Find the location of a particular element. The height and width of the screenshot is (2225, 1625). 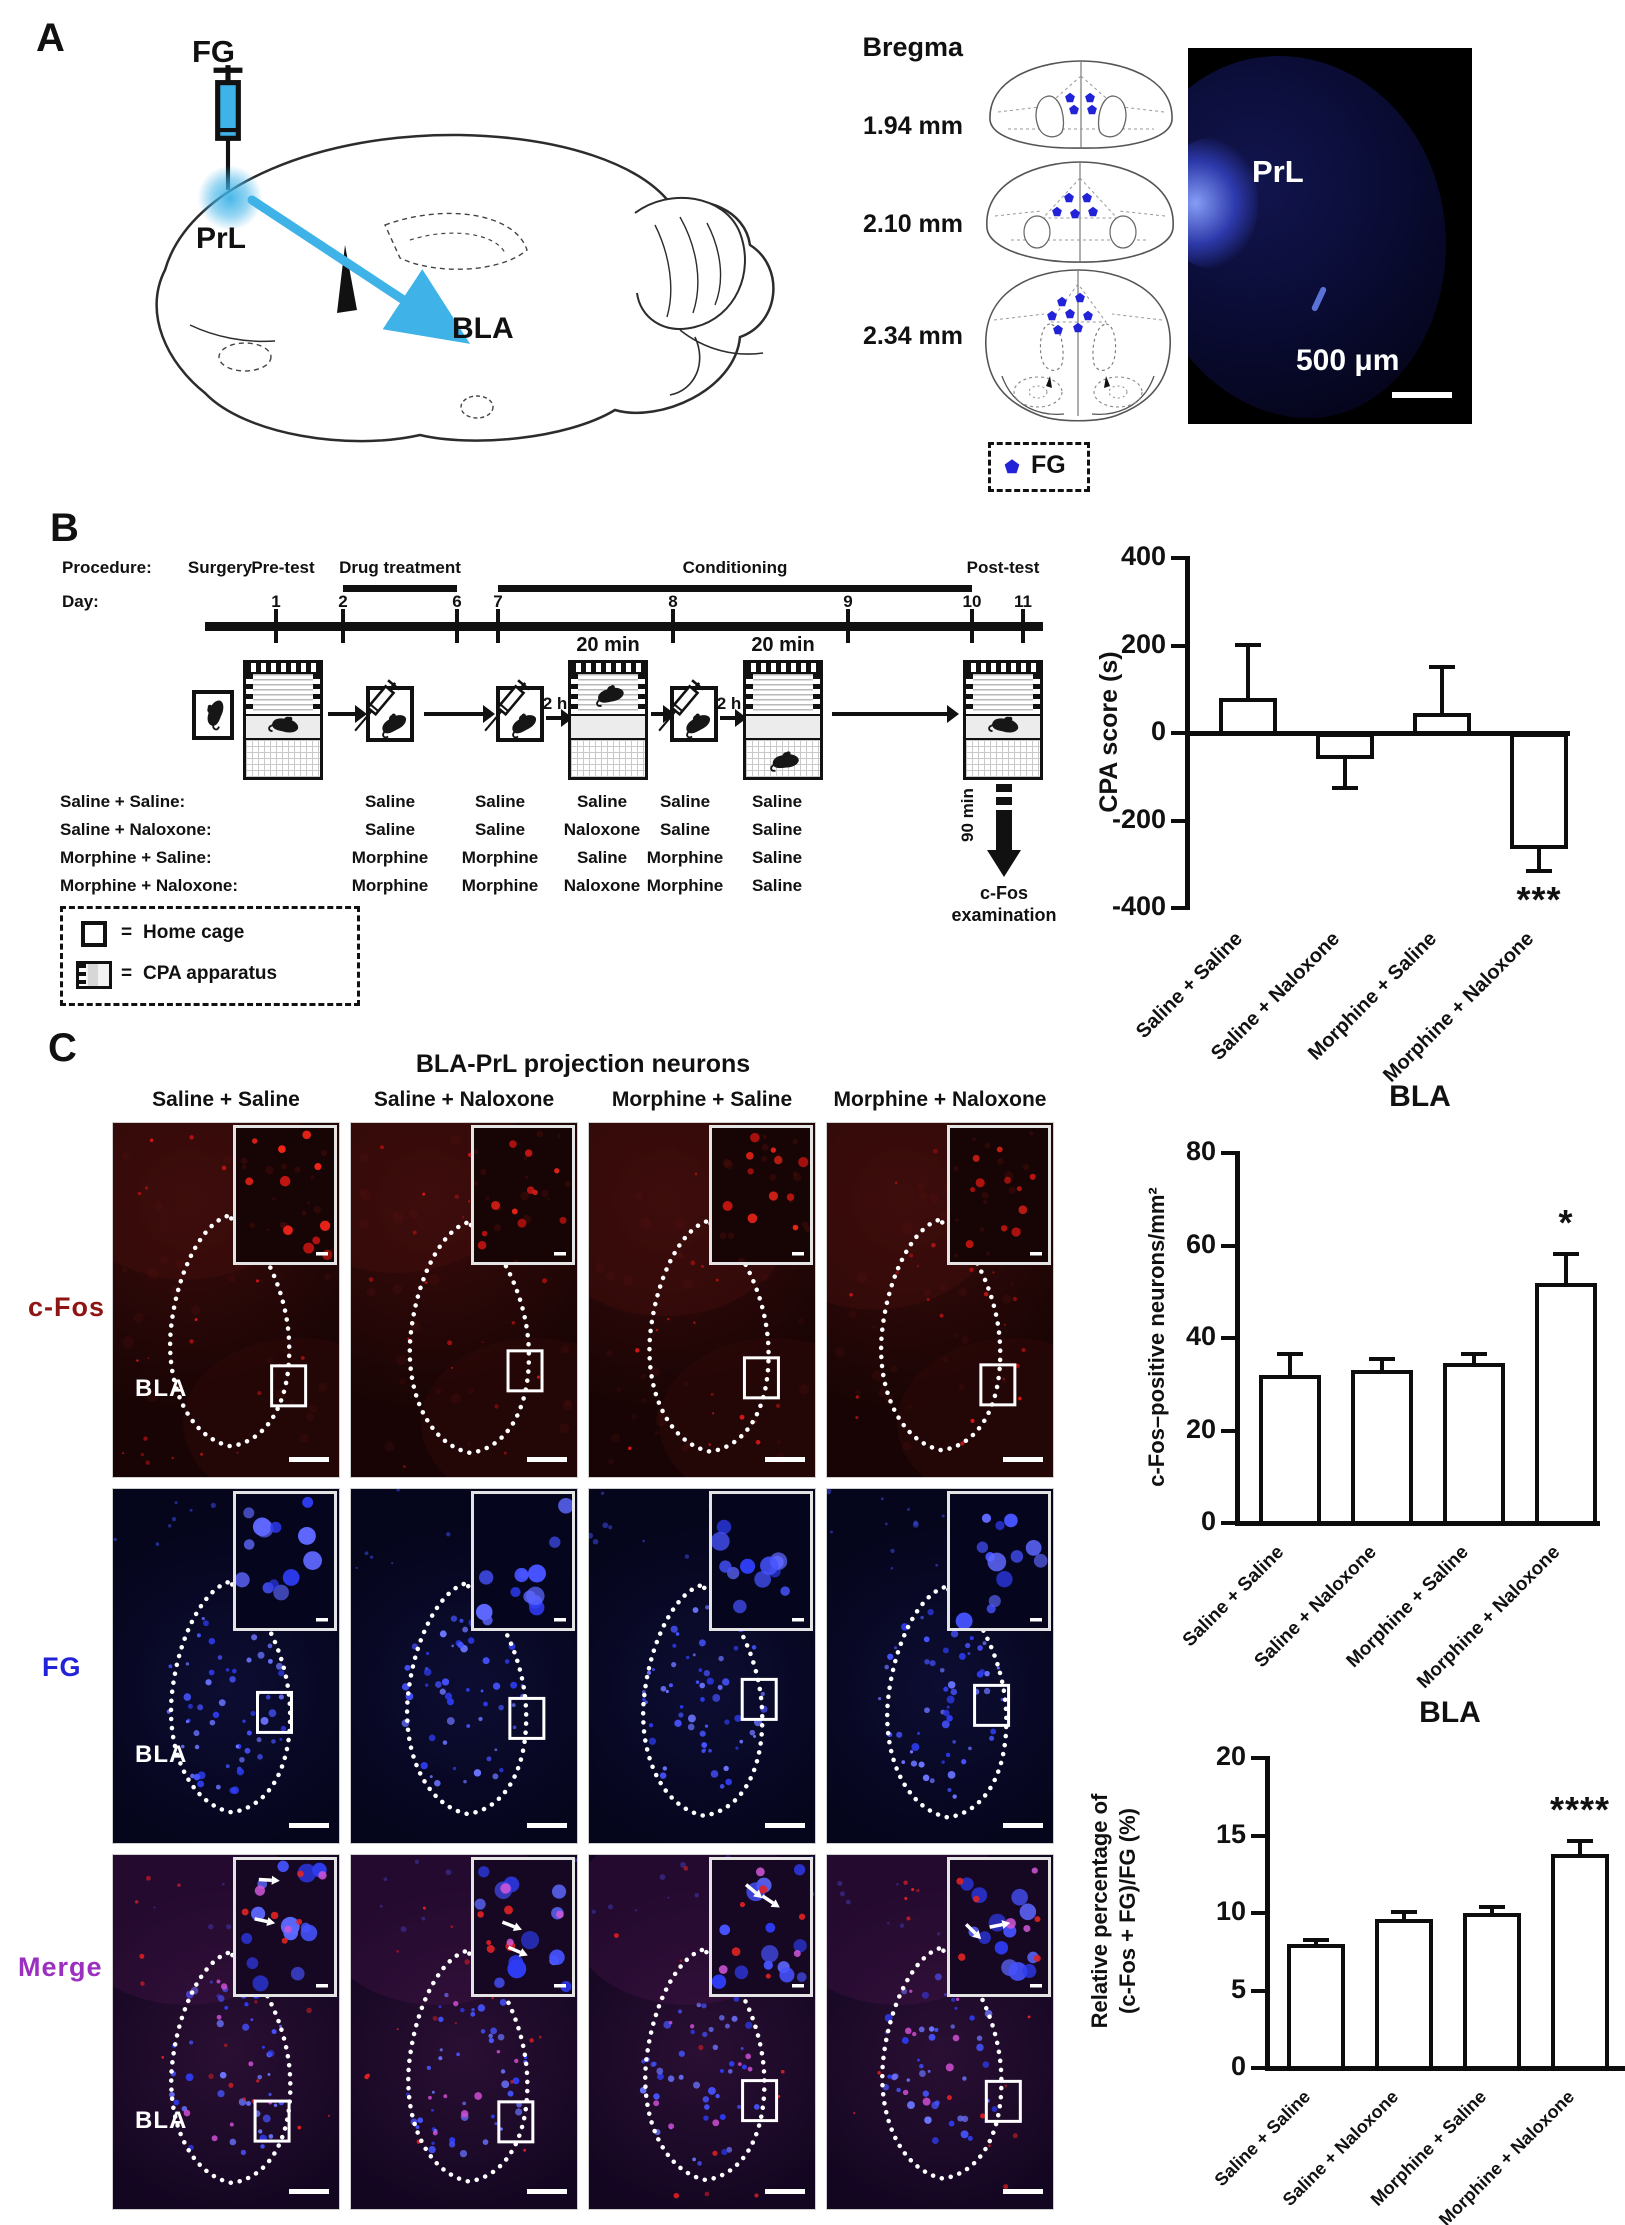

y-tick-label: 10 is located at coordinates (1230, 1911).